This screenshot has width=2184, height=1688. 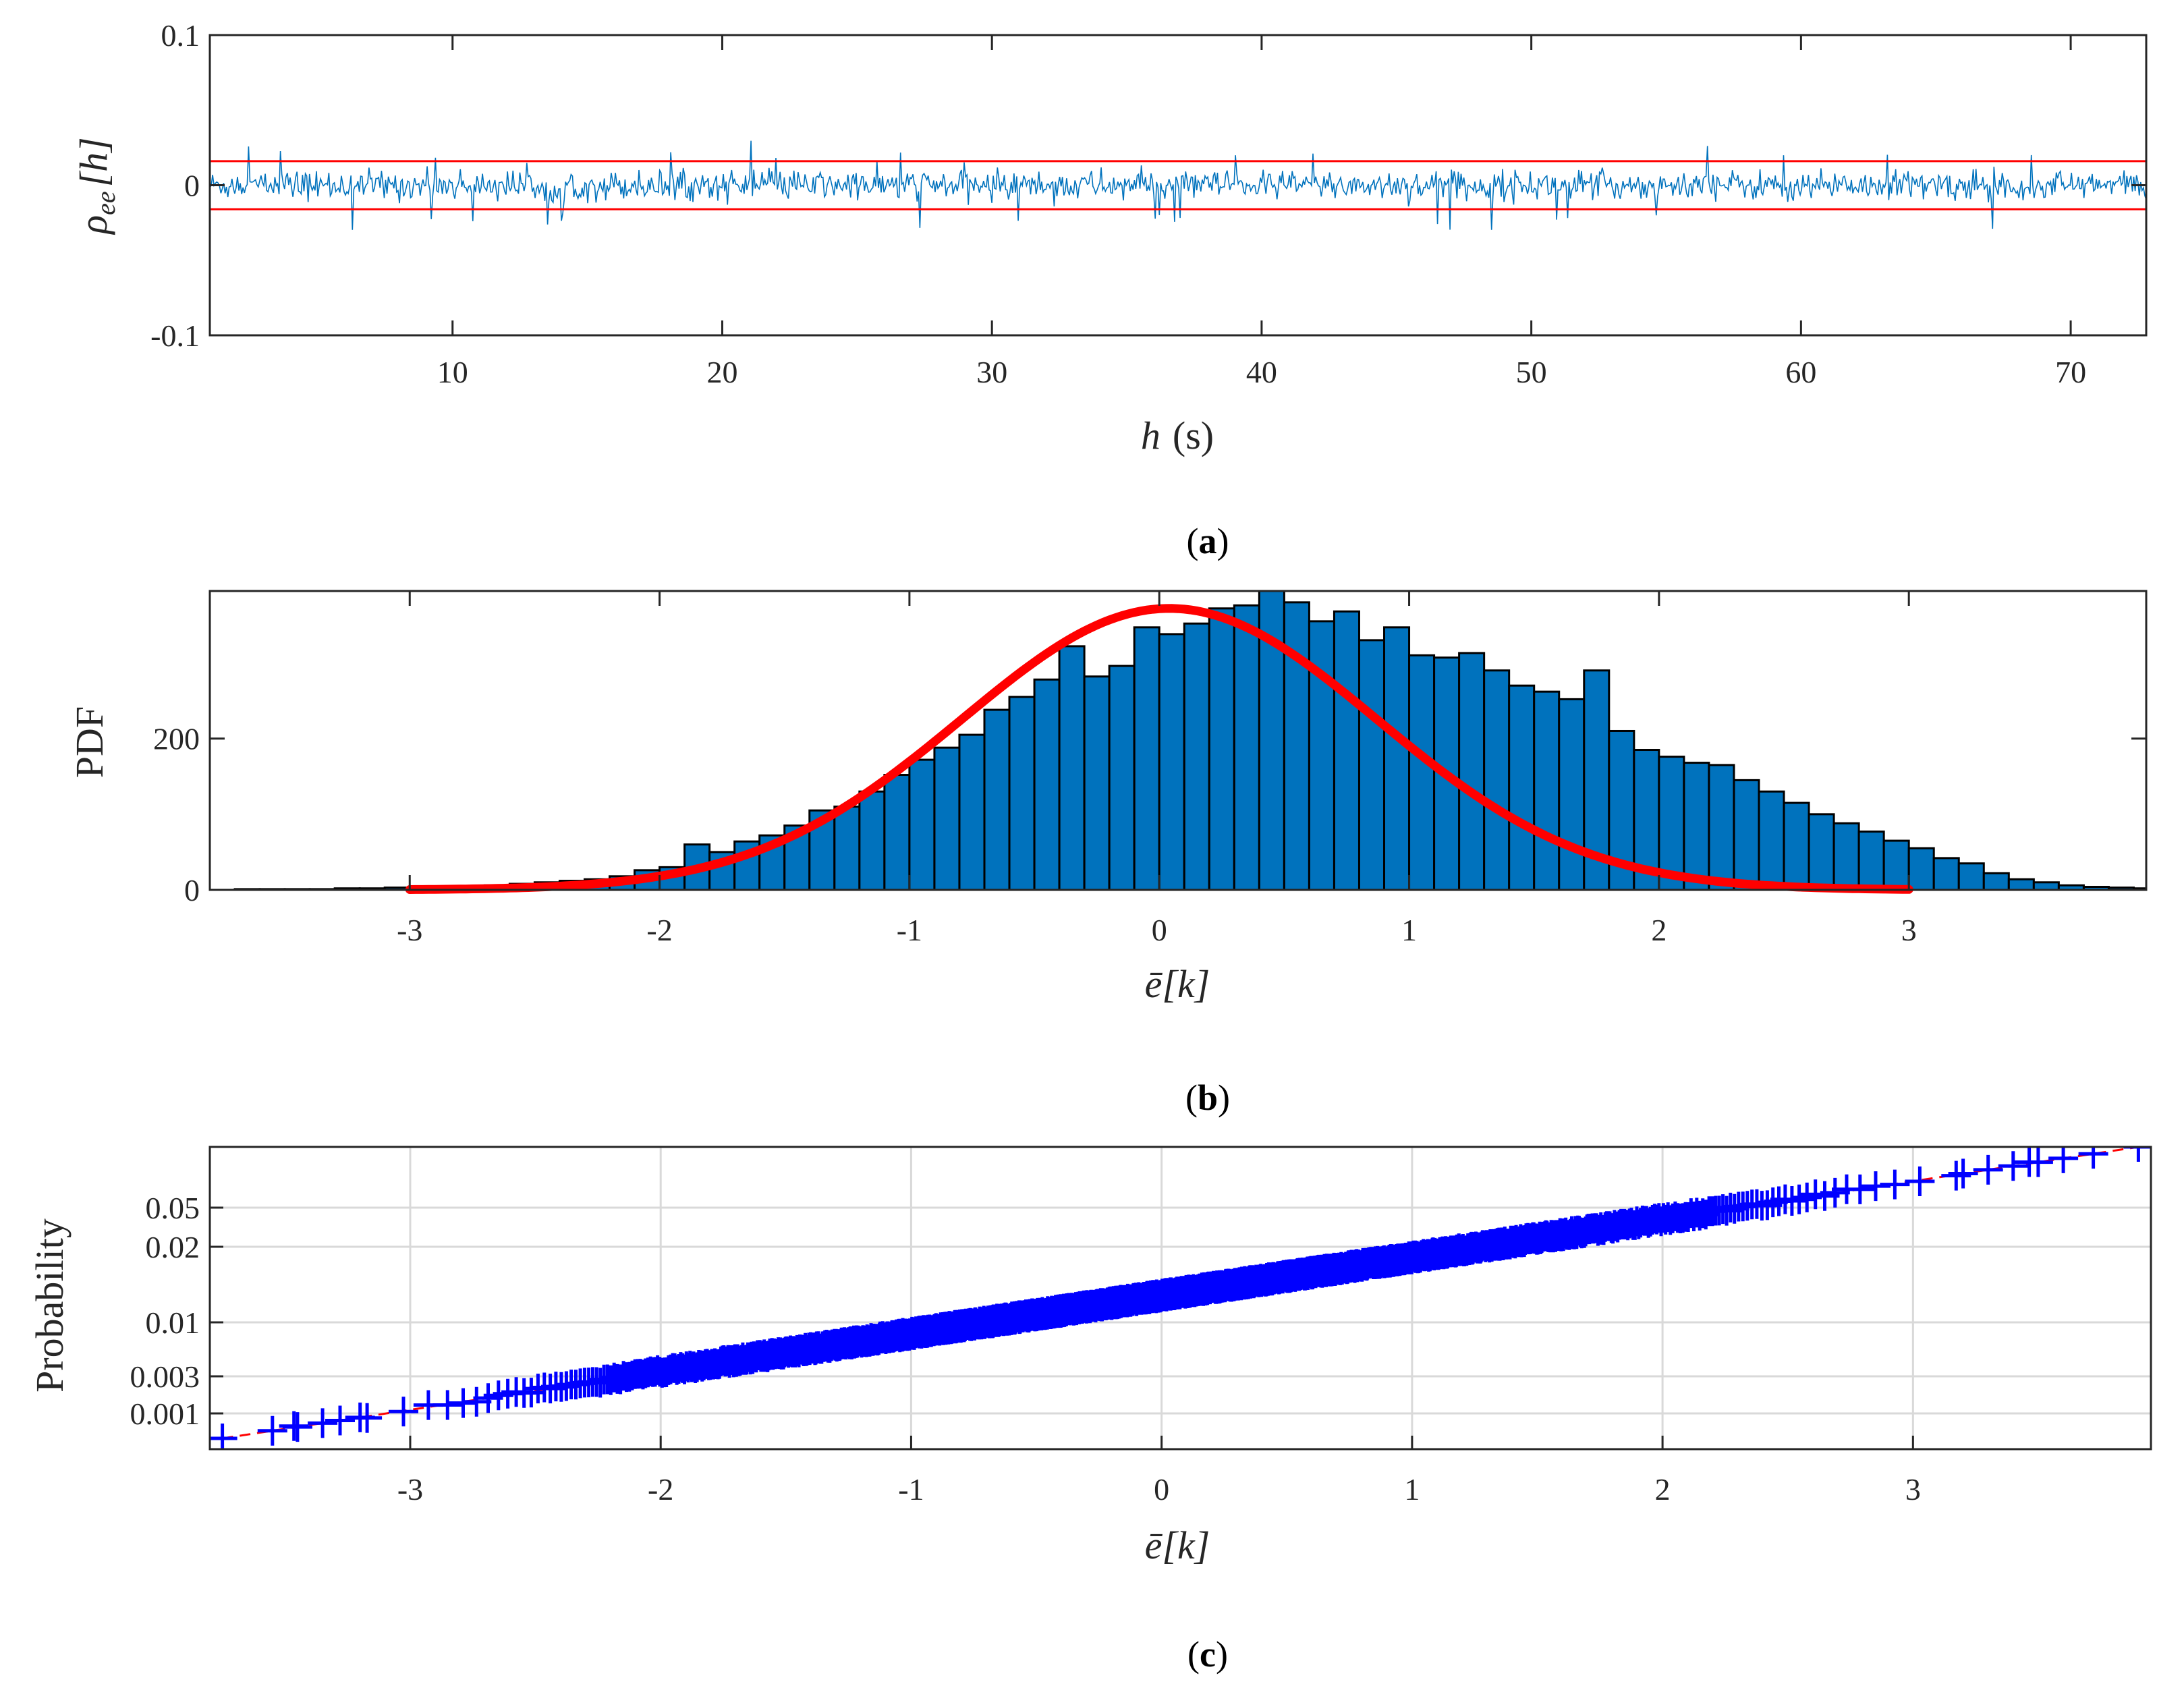 I want to click on y-tick-label: -0.1, so click(x=175, y=335).